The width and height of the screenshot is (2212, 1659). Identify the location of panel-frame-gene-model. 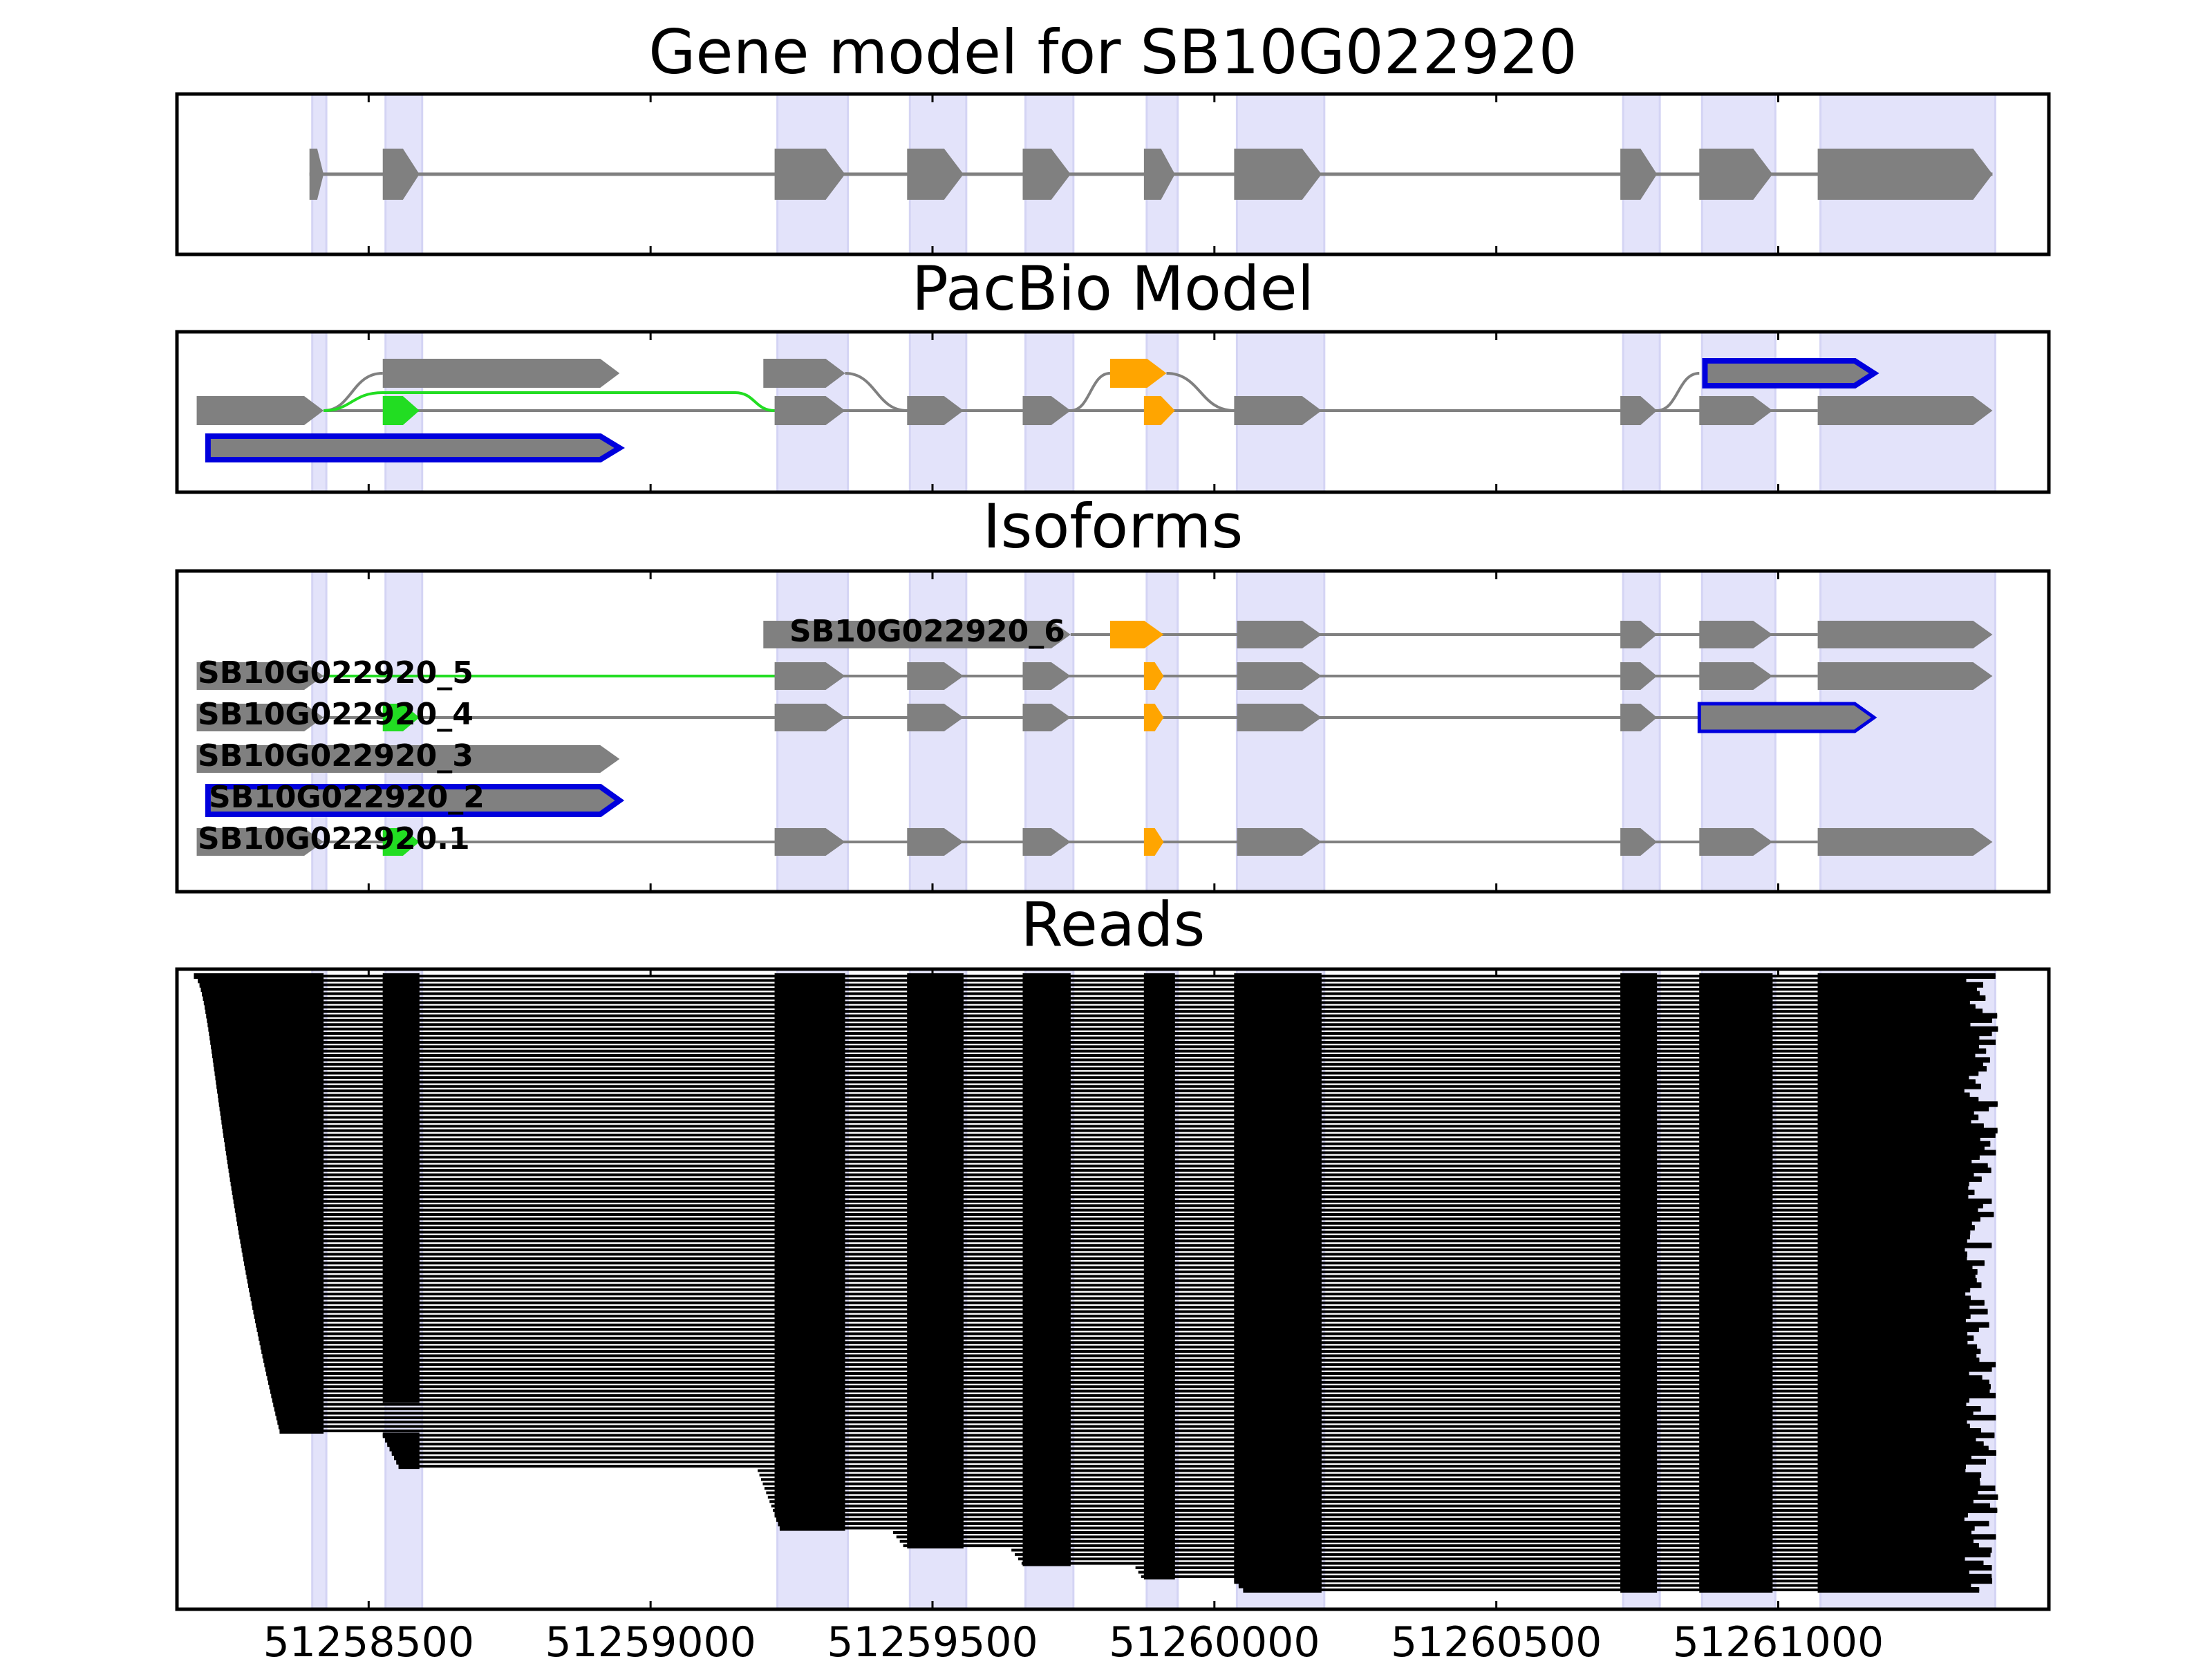
(1113, 174).